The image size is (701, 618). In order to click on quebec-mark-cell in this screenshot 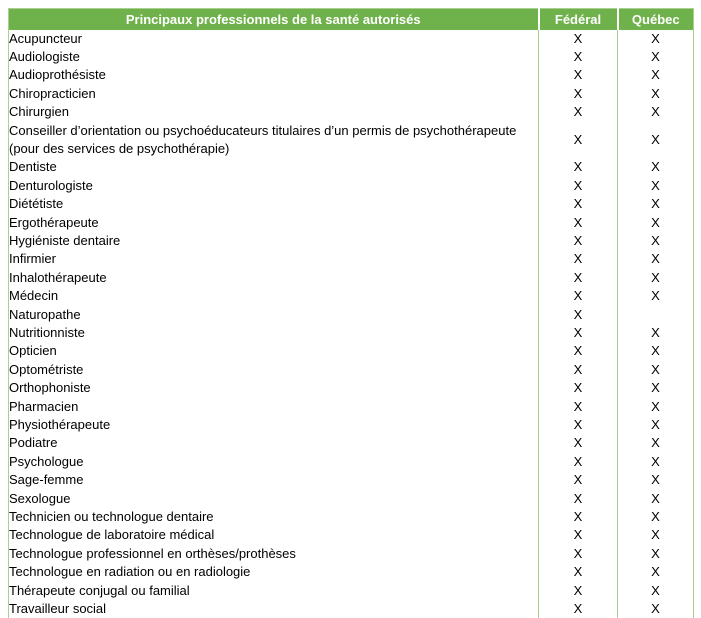, I will do `click(655, 314)`.